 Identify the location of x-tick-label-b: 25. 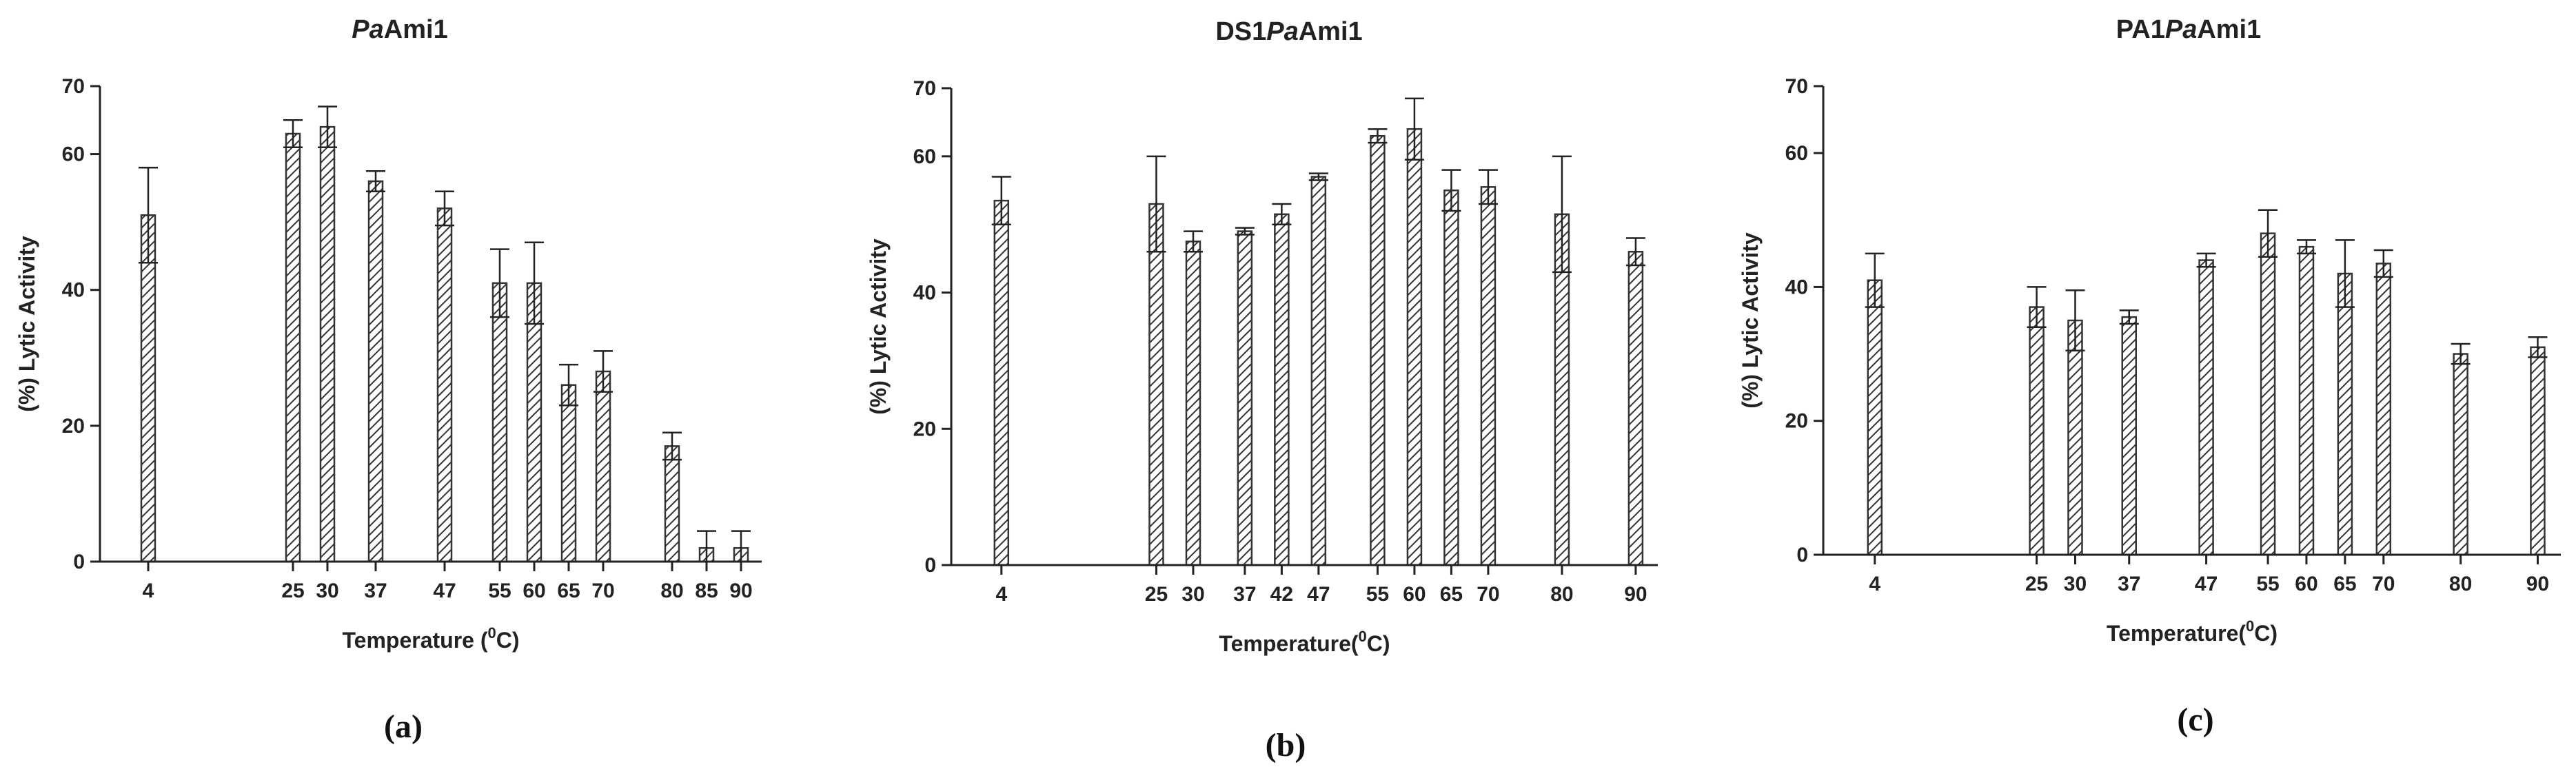
(1156, 594).